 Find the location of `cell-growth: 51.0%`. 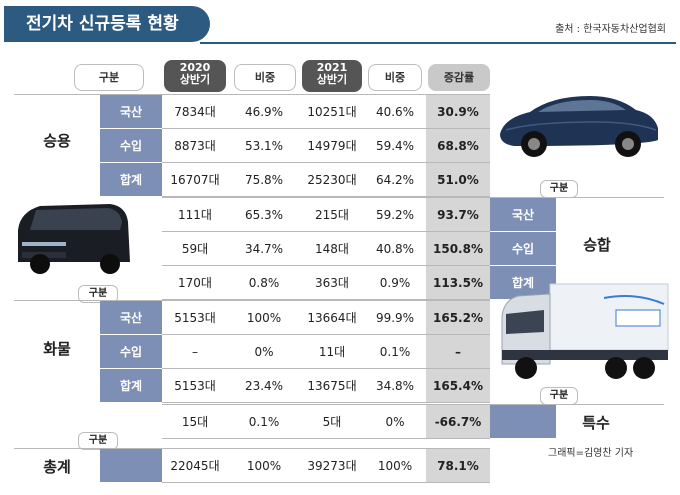

cell-growth: 51.0% is located at coordinates (458, 180).